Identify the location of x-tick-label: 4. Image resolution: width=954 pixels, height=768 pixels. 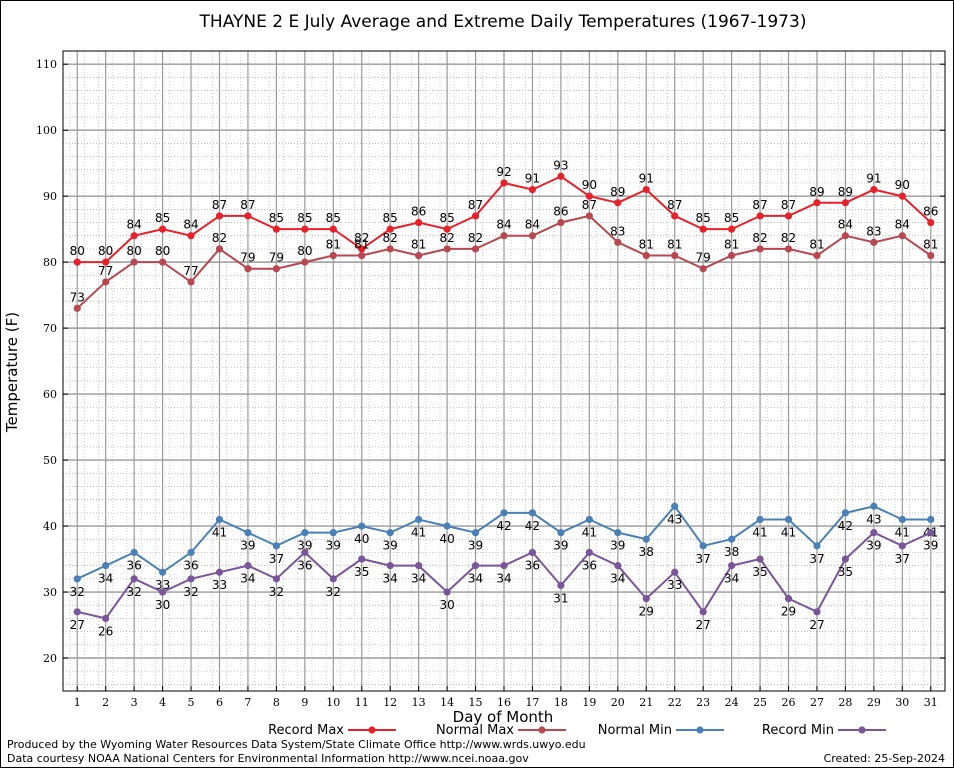
(162, 702).